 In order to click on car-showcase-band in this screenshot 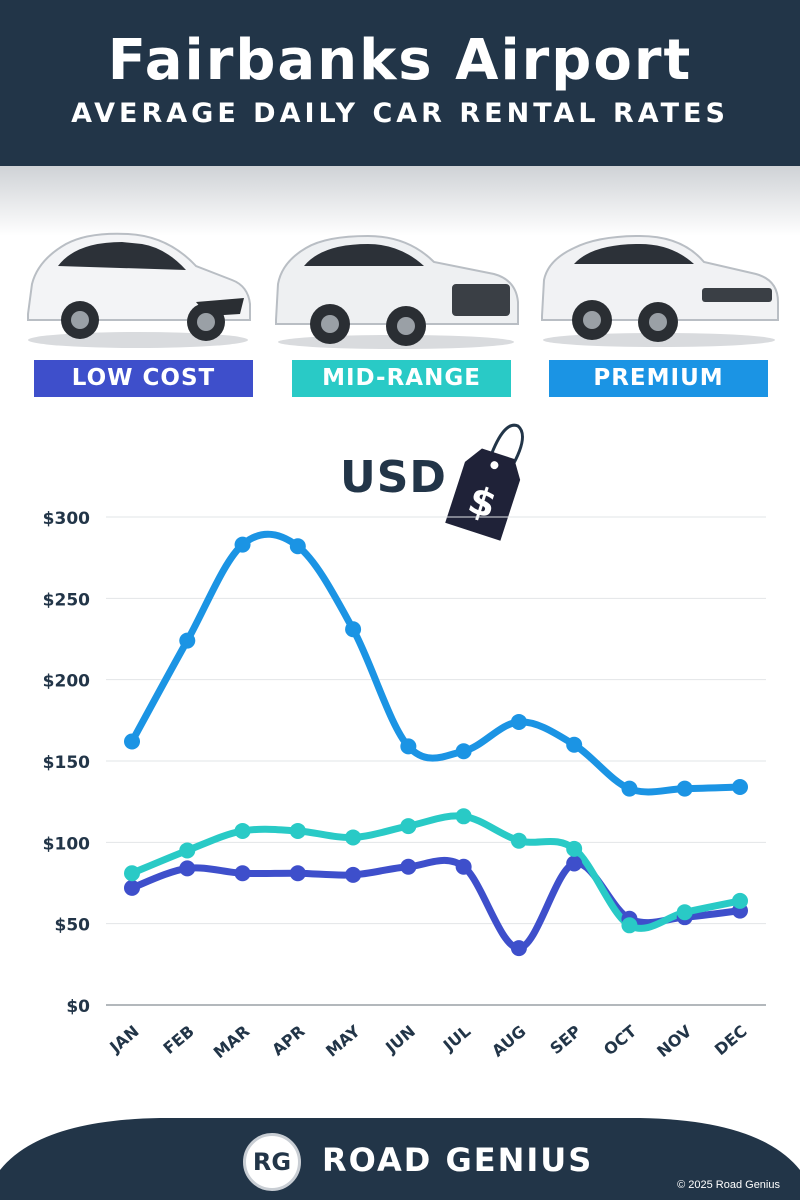, I will do `click(400, 201)`.